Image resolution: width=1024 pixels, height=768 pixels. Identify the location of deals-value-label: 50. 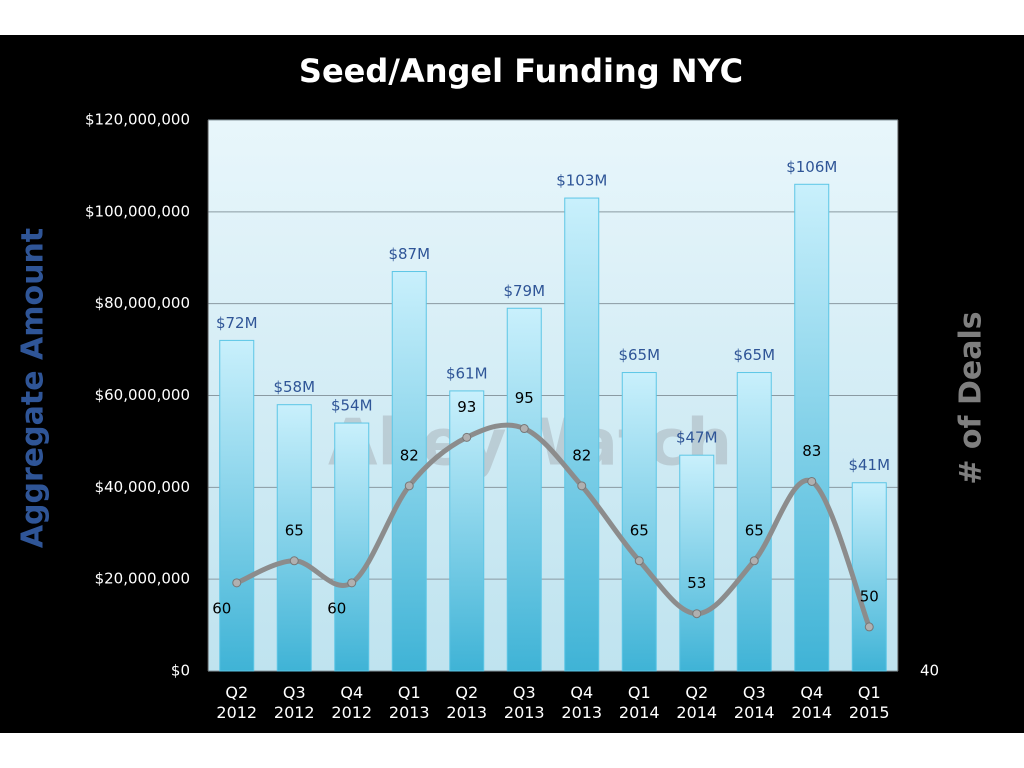
(869, 596).